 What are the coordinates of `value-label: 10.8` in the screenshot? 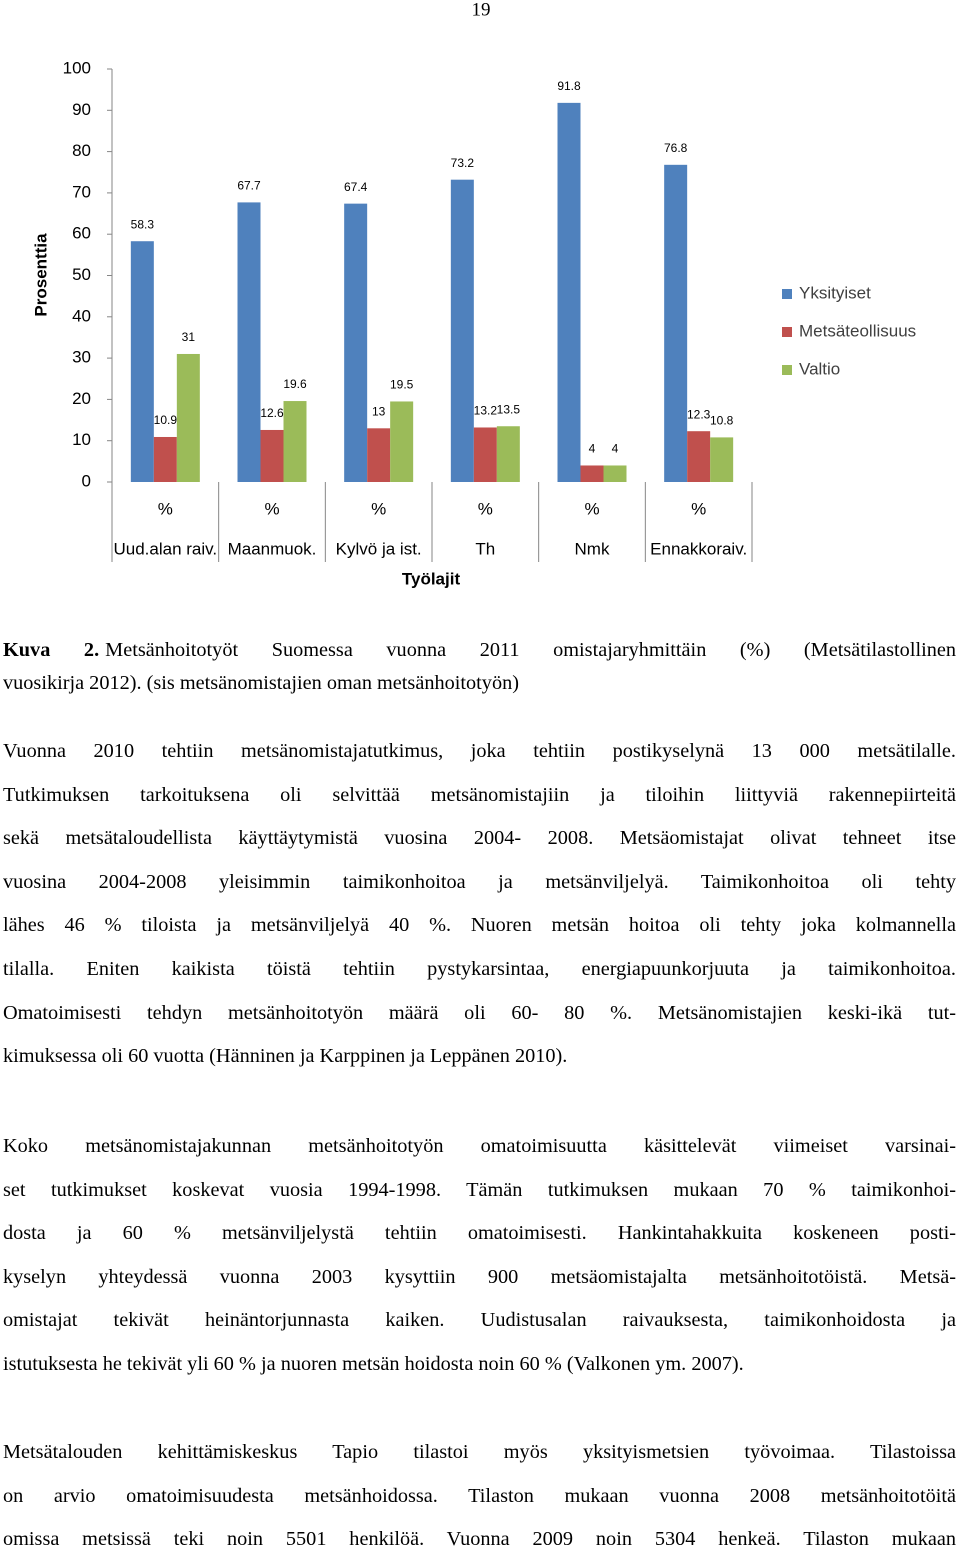 It's located at (722, 421).